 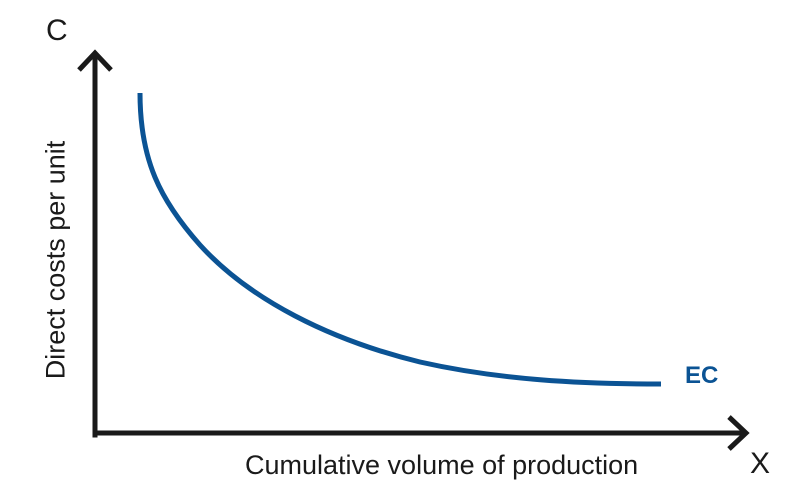 What do you see at coordinates (442, 465) in the screenshot?
I see `x-axis-title: Cumulative volume of production` at bounding box center [442, 465].